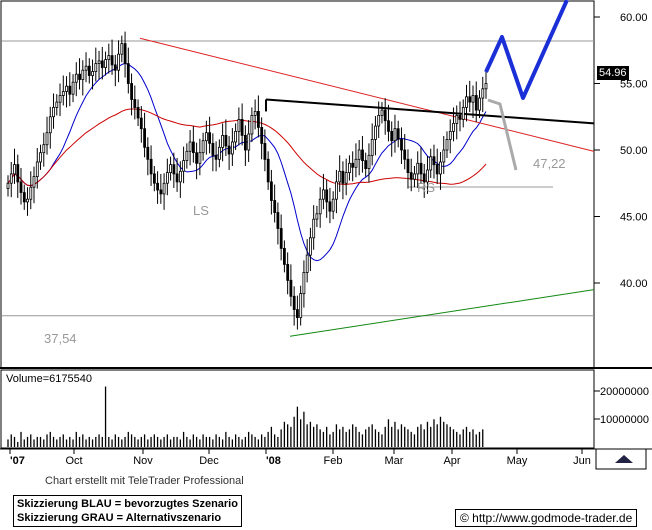 The image size is (652, 530). Describe the element at coordinates (634, 218) in the screenshot. I see `price-tick-label: 45.00` at that location.